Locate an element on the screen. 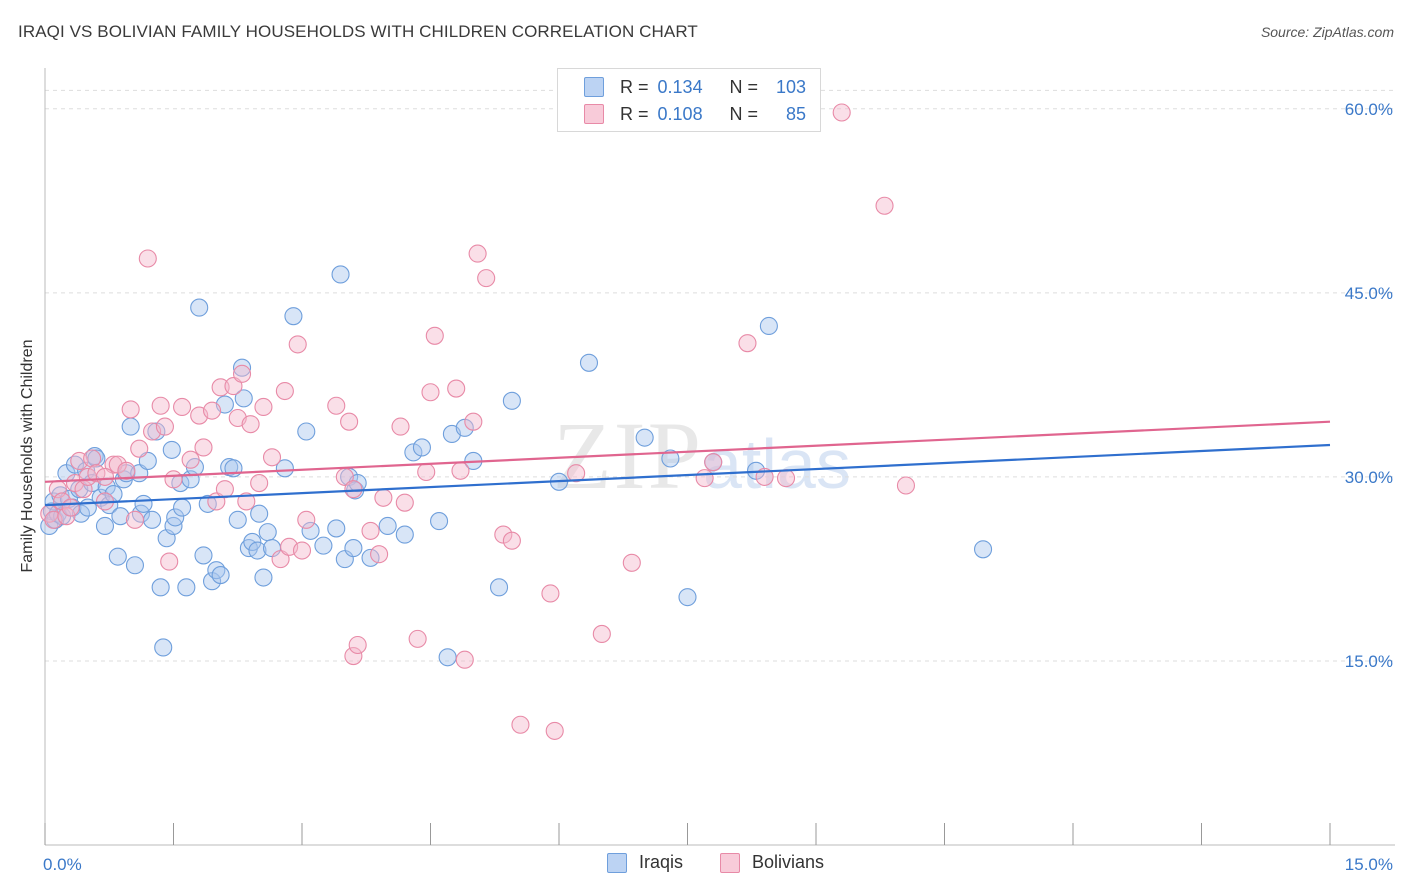 The width and height of the screenshot is (1406, 892). series-legend: Iraqis Bolivians is located at coordinates (703, 864).